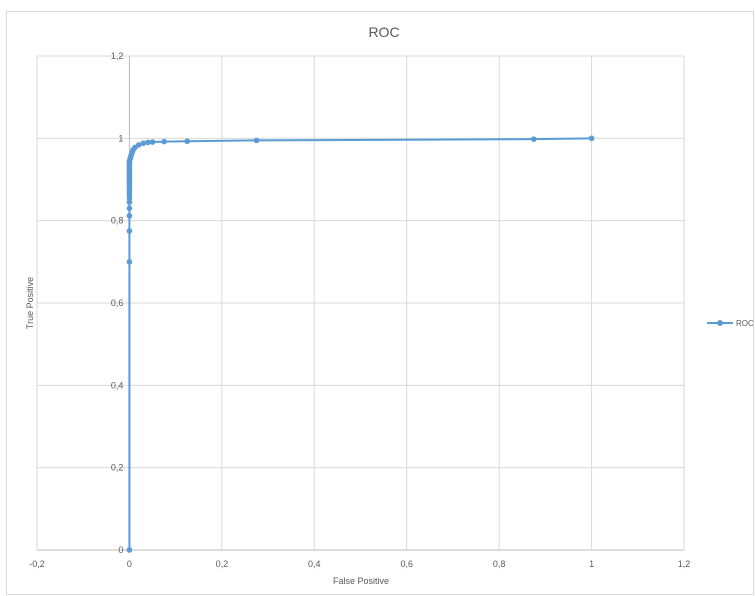 The width and height of the screenshot is (755, 596). Describe the element at coordinates (120, 550) in the screenshot. I see `y-tick-label: 0` at that location.